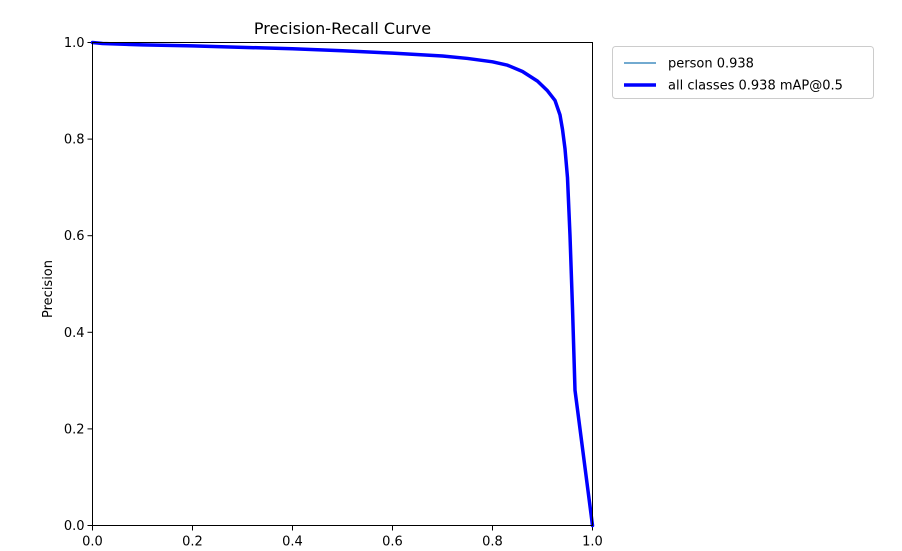  What do you see at coordinates (92, 542) in the screenshot?
I see `x-tick-label: 0.0` at bounding box center [92, 542].